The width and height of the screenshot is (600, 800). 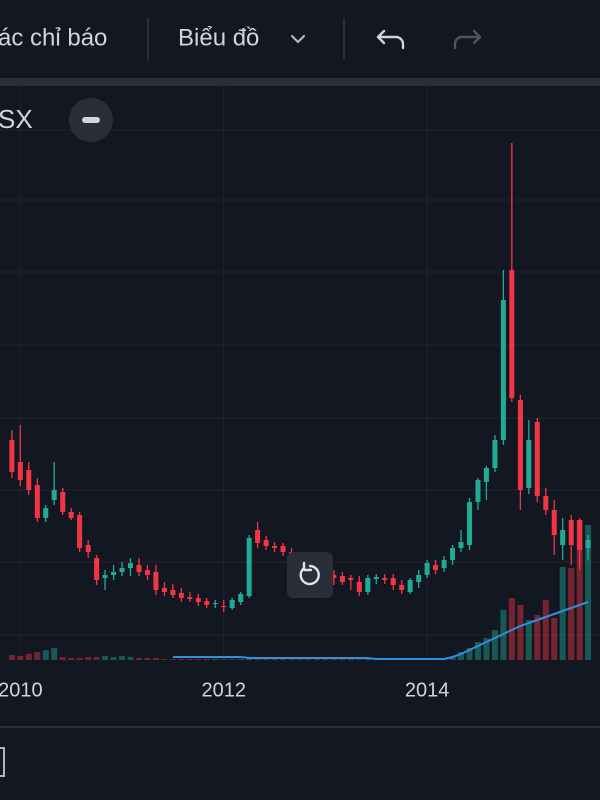 I want to click on x-tick-label: 2010, so click(x=21, y=690).